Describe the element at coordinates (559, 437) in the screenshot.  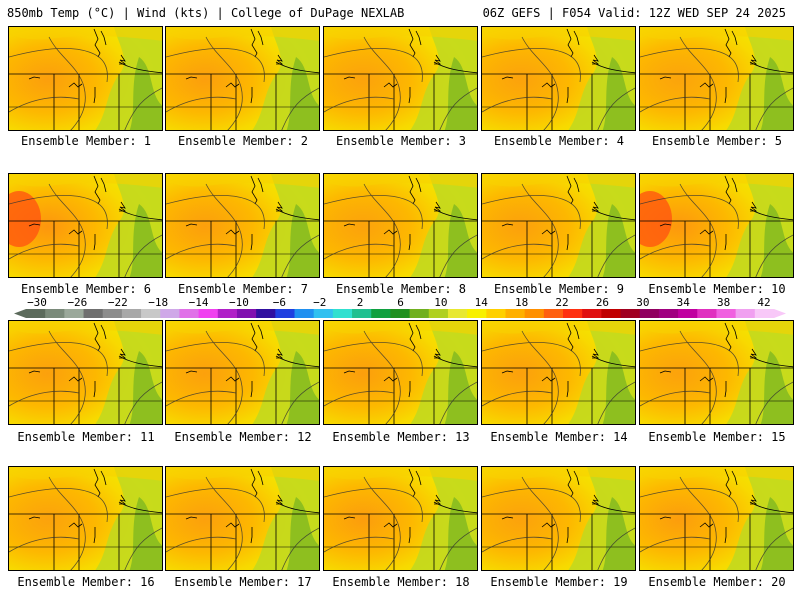
I see `ensemble-member-label: Ensemble Member: 14` at that location.